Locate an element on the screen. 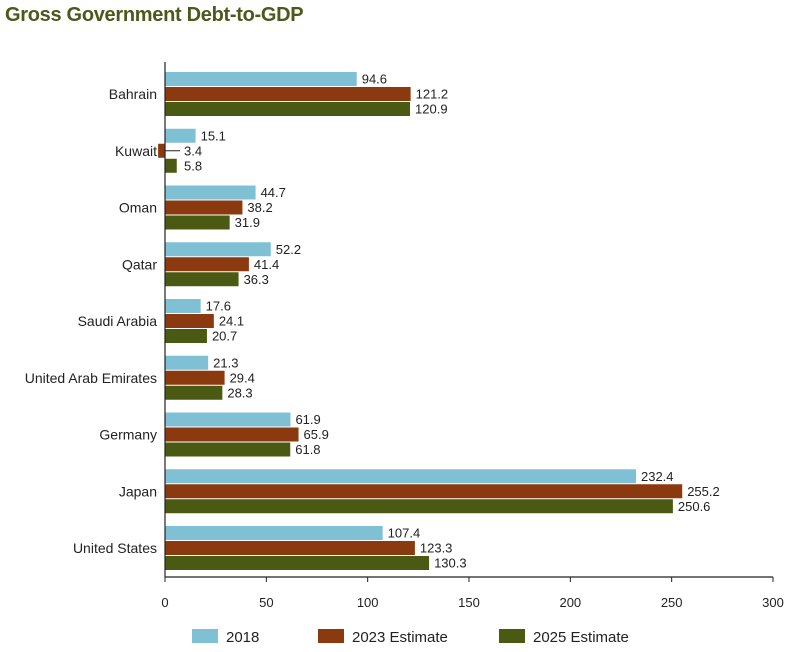 This screenshot has width=800, height=652. category-label: Germany is located at coordinates (128, 435).